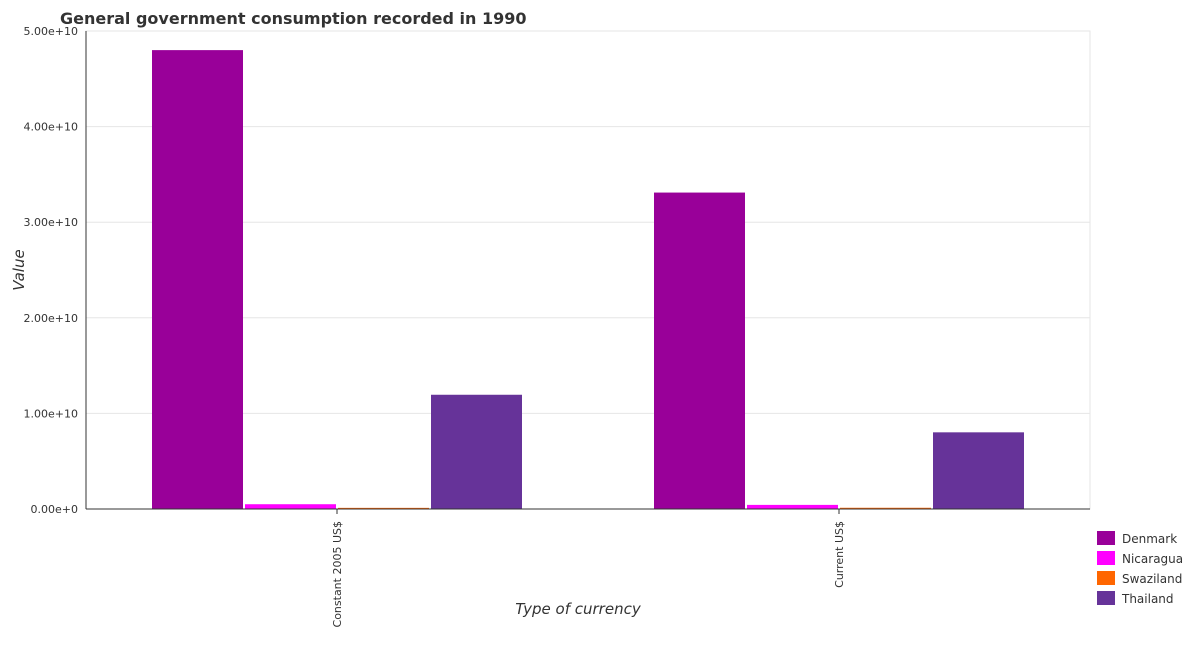 The image size is (1189, 650). What do you see at coordinates (1106, 578) in the screenshot?
I see `legend-swatch-swaziland` at bounding box center [1106, 578].